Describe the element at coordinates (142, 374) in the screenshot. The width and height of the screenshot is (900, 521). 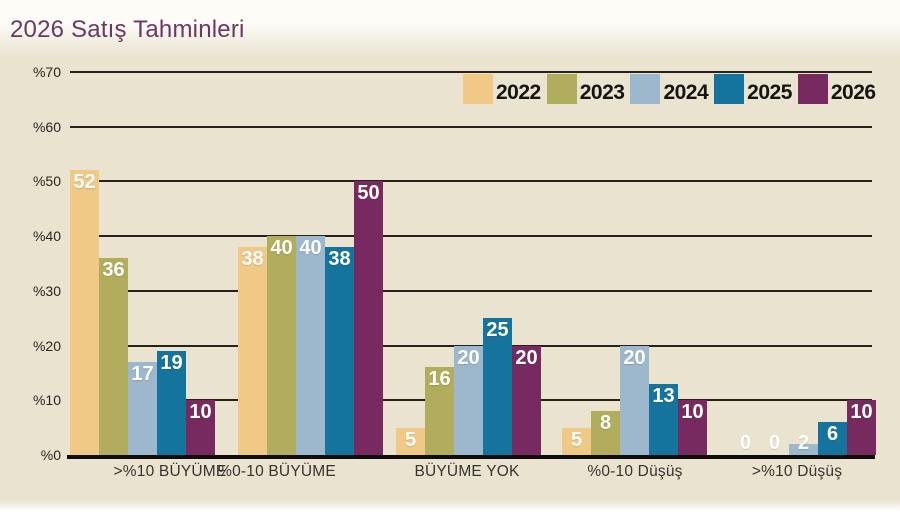
I see `bar-value-label: 17` at that location.